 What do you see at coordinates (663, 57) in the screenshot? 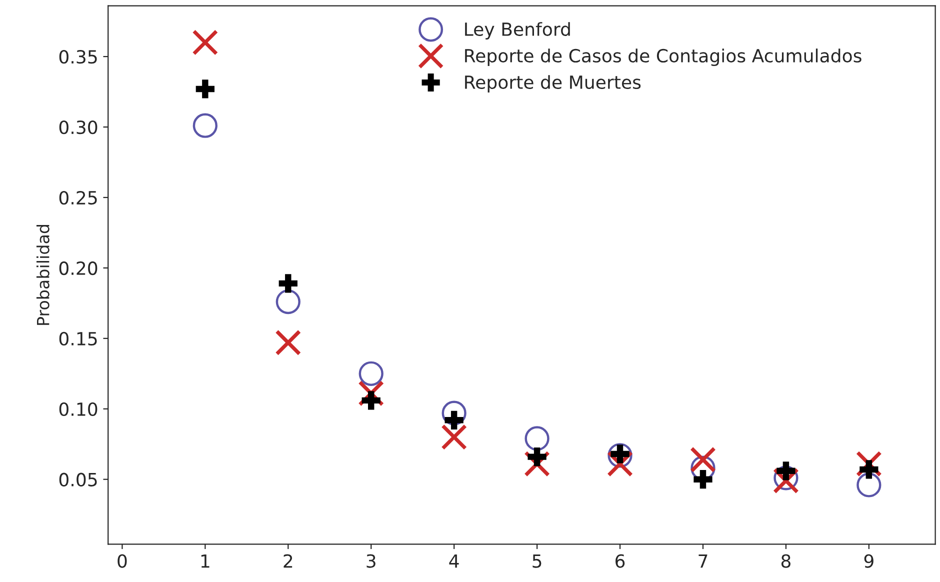
I see `legend-label: Reporte de Casos de Contagios Acumulados` at bounding box center [663, 57].